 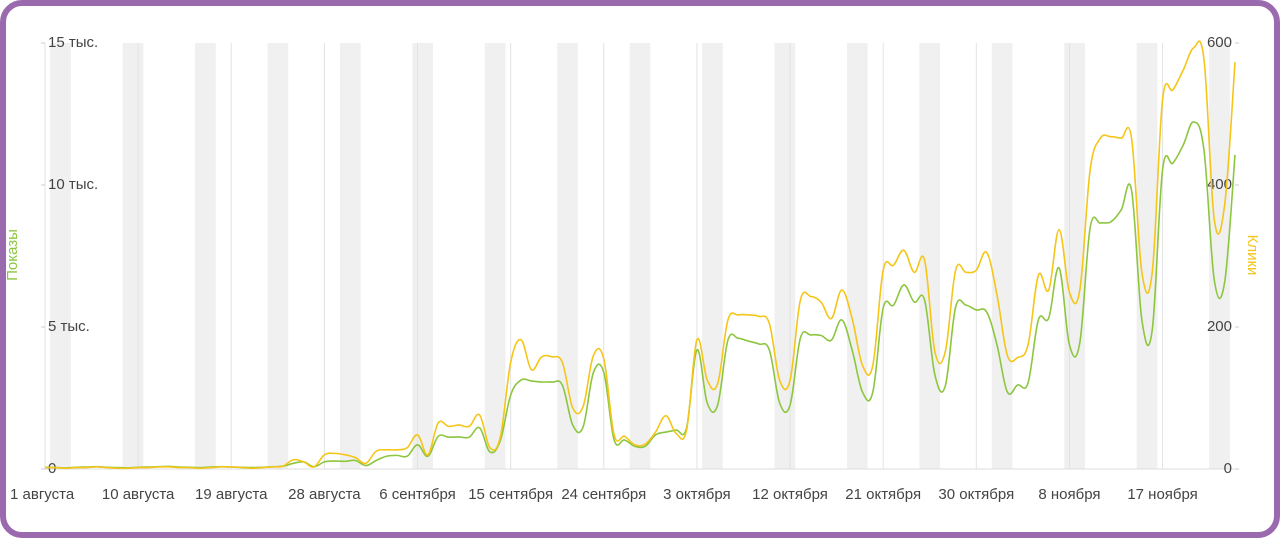 What do you see at coordinates (1069, 494) in the screenshot?
I see `x-tick-label: 8 ноября` at bounding box center [1069, 494].